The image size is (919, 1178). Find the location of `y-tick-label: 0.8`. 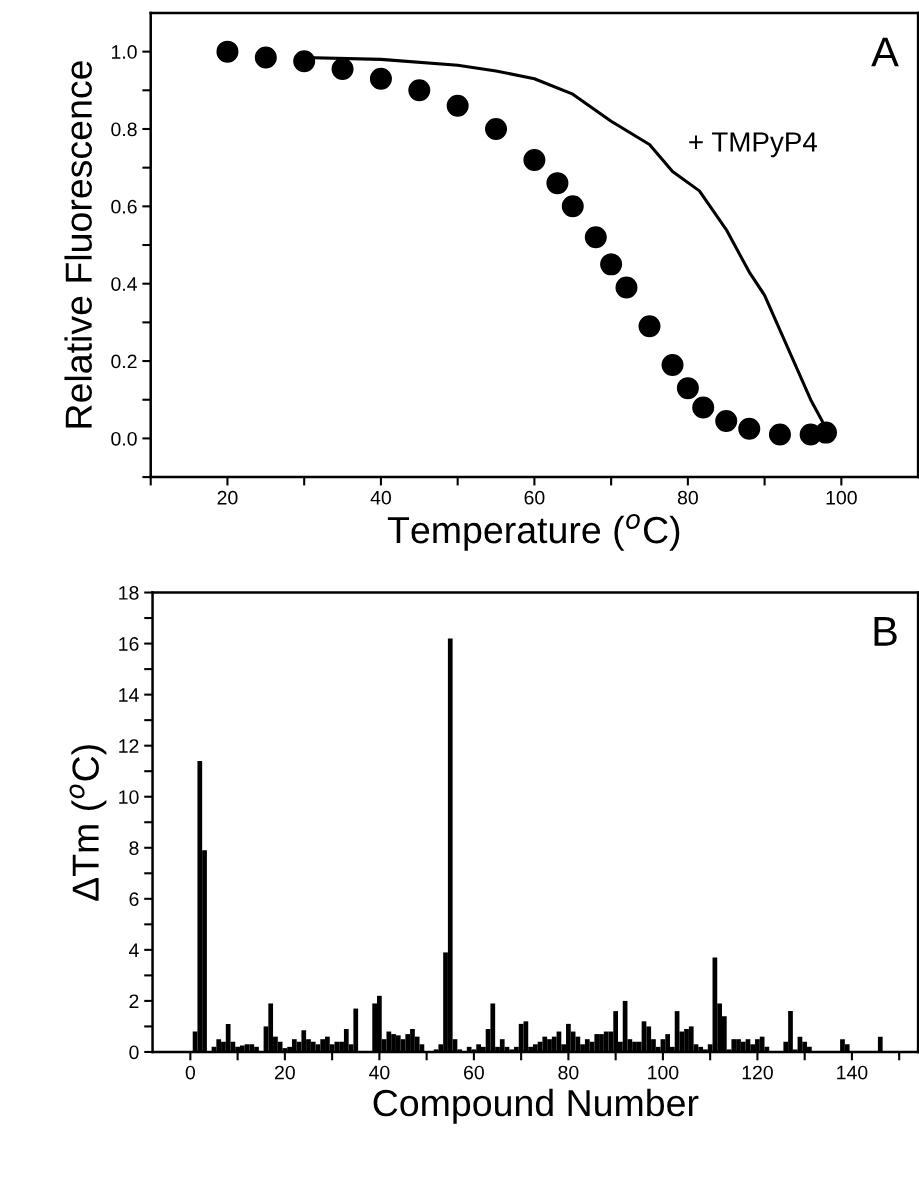

y-tick-label: 0.8 is located at coordinates (124, 129).